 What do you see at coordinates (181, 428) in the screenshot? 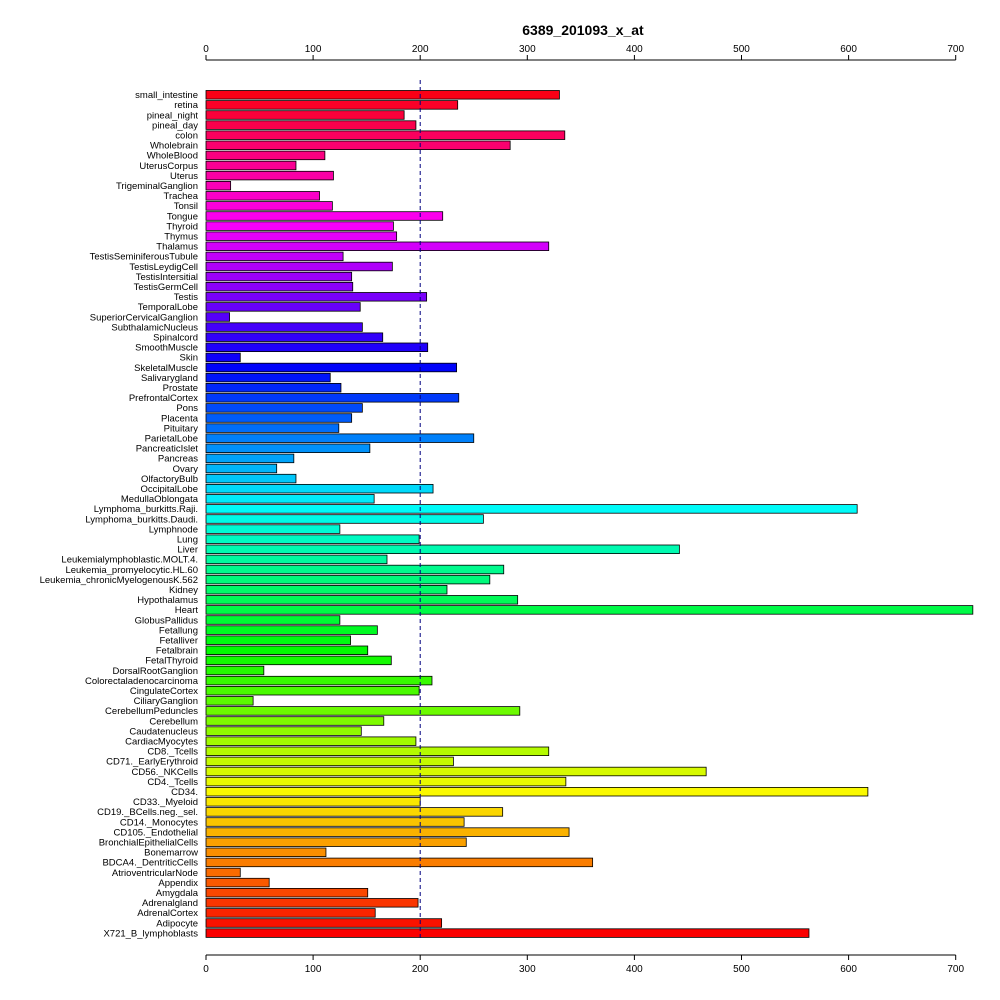
I see `category-label: Pituitary` at bounding box center [181, 428].